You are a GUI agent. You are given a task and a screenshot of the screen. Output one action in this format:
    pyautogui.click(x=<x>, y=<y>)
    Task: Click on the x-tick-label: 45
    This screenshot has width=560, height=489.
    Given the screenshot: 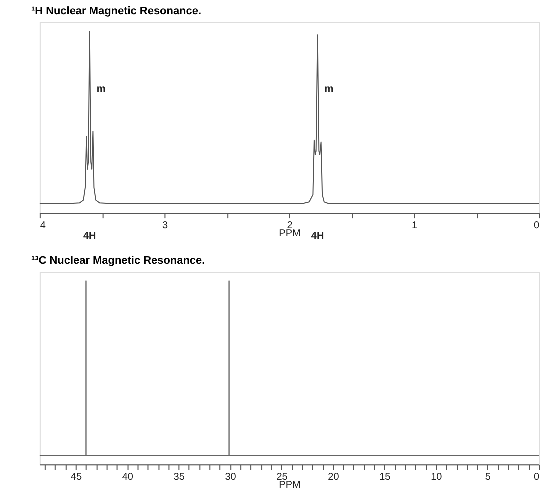 What is the action you would take?
    pyautogui.click(x=76, y=478)
    